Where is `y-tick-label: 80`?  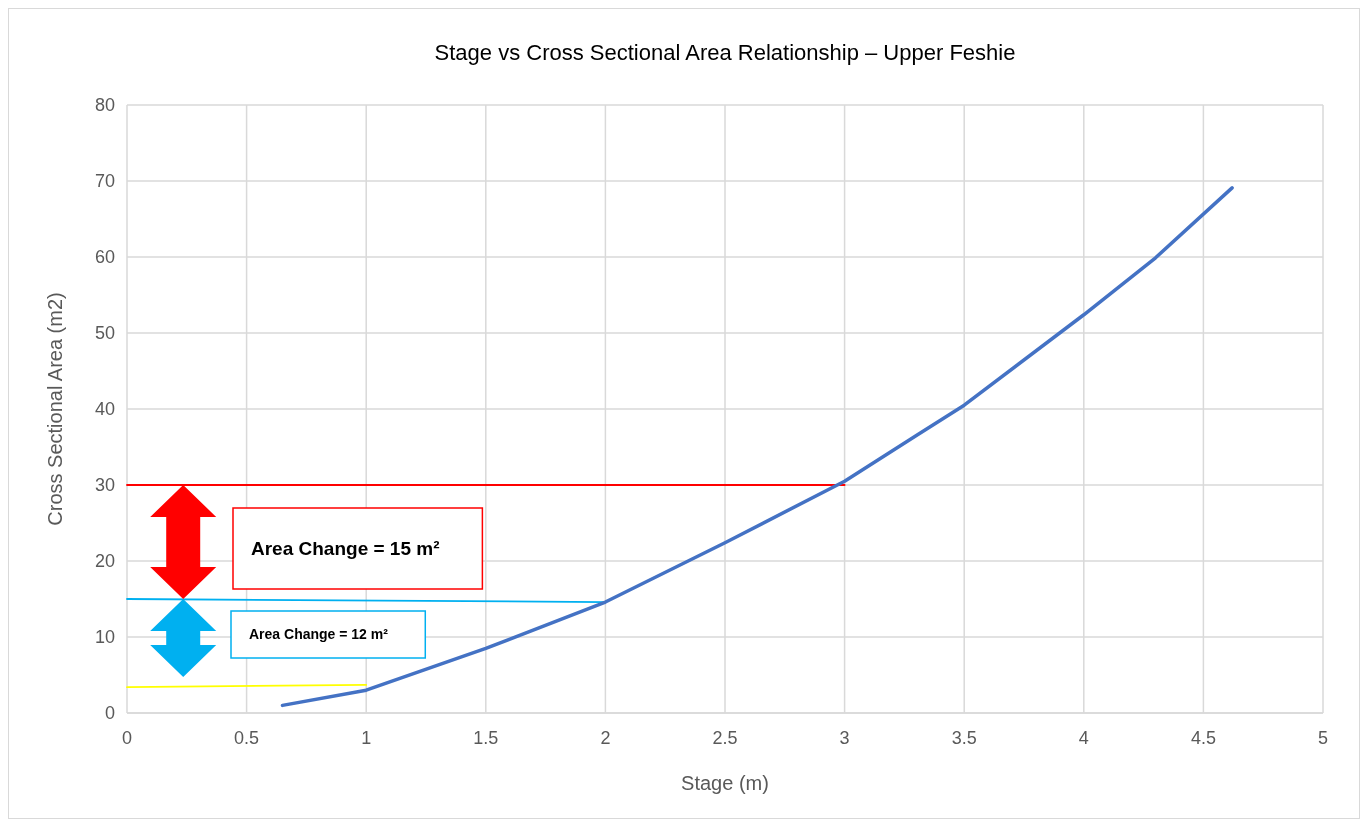
y-tick-label: 80 is located at coordinates (104, 105).